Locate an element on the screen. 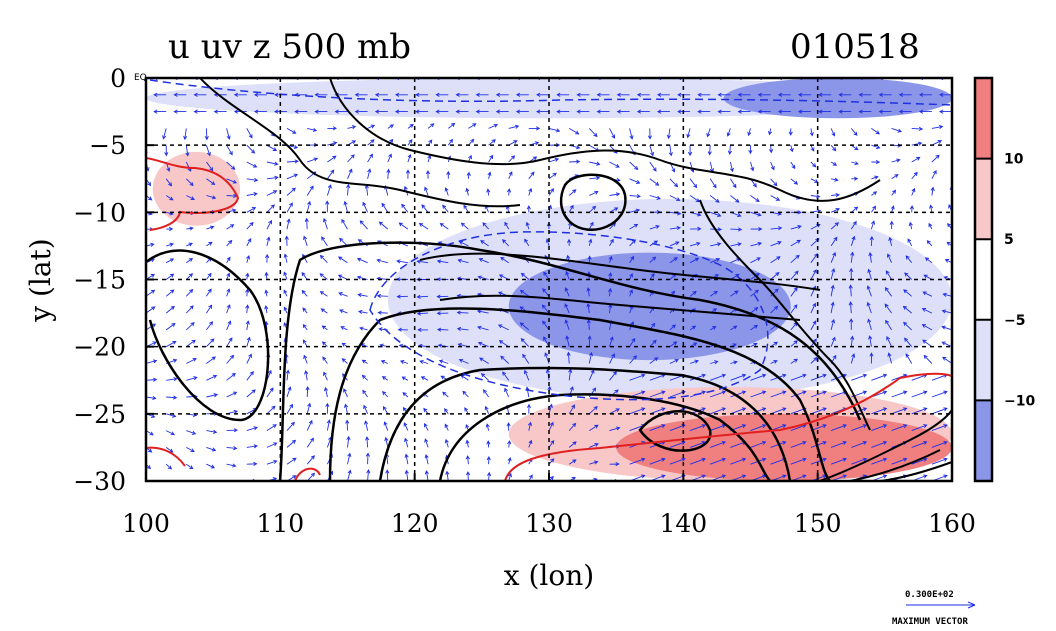  x-tick-label-5: 150 is located at coordinates (818, 523).